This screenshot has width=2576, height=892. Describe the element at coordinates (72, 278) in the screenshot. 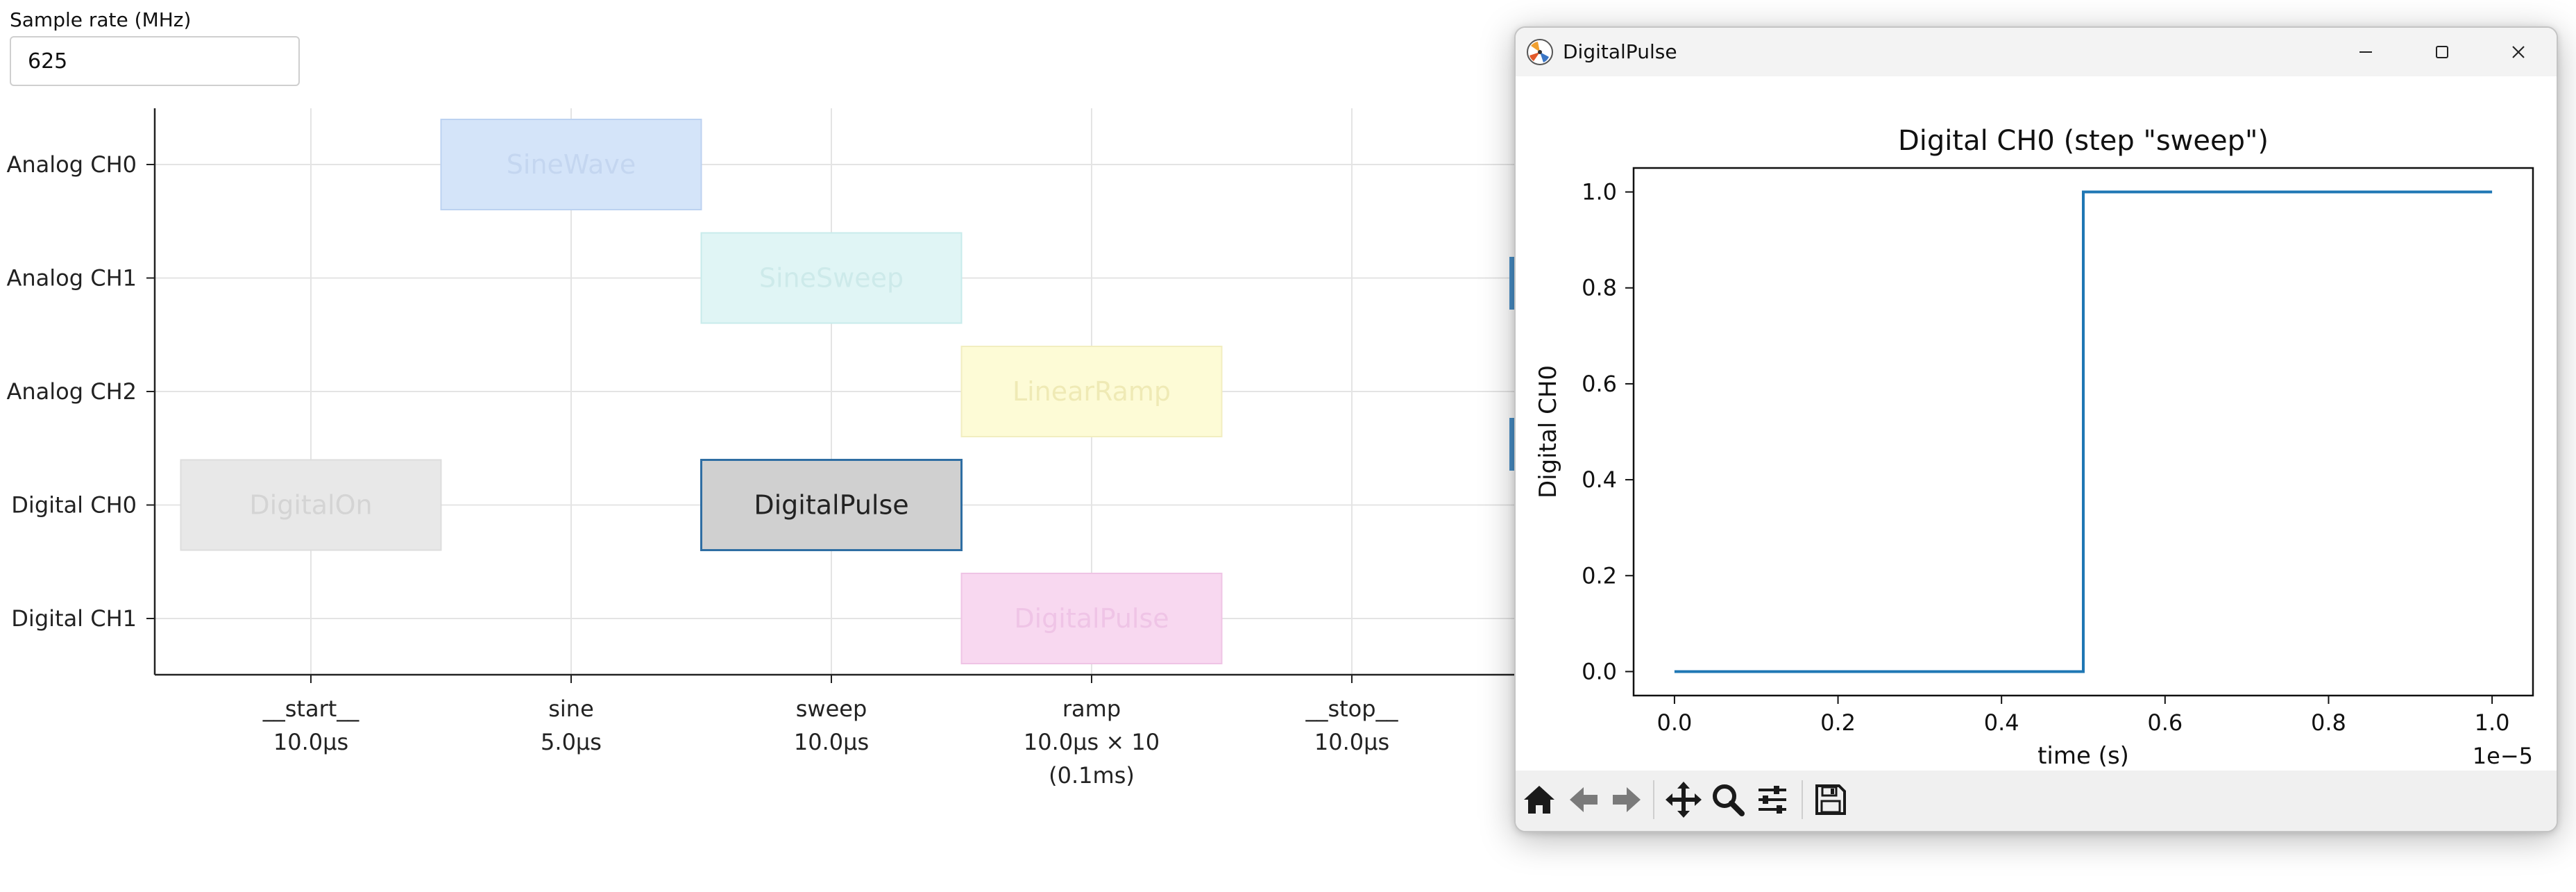

I see `channel-label: Analog CH1` at that location.